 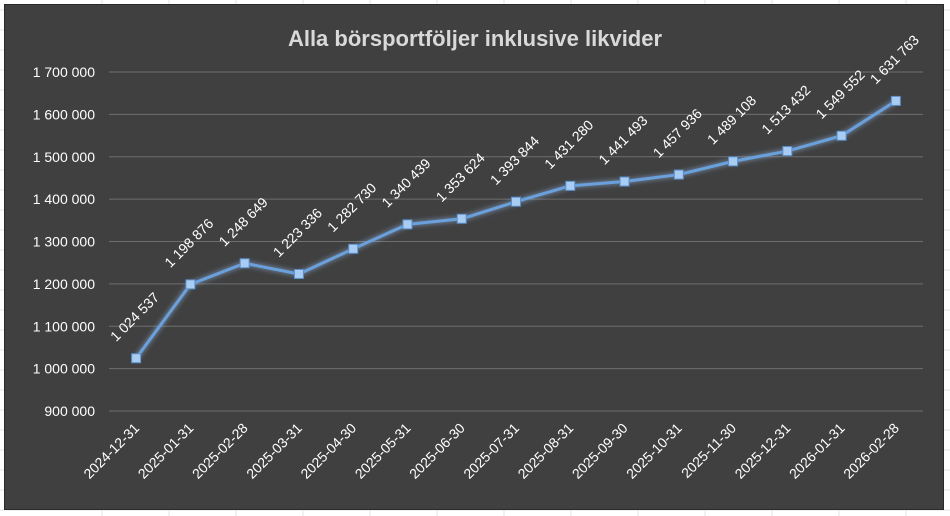 What do you see at coordinates (545, 451) in the screenshot?
I see `x-tick-label: 2025-08-31` at bounding box center [545, 451].